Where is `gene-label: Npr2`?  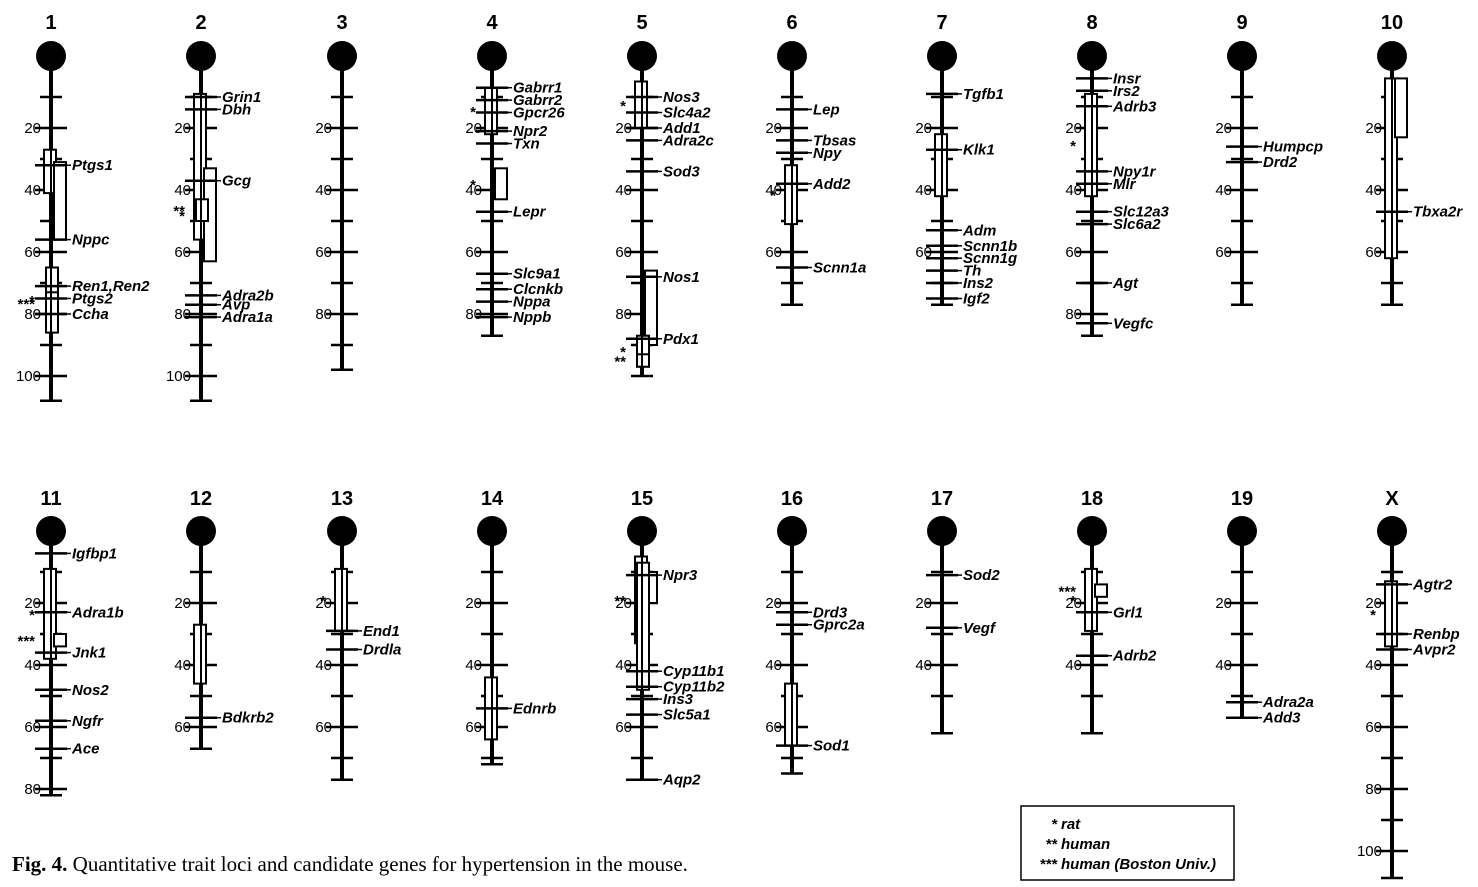 gene-label: Npr2 is located at coordinates (530, 131).